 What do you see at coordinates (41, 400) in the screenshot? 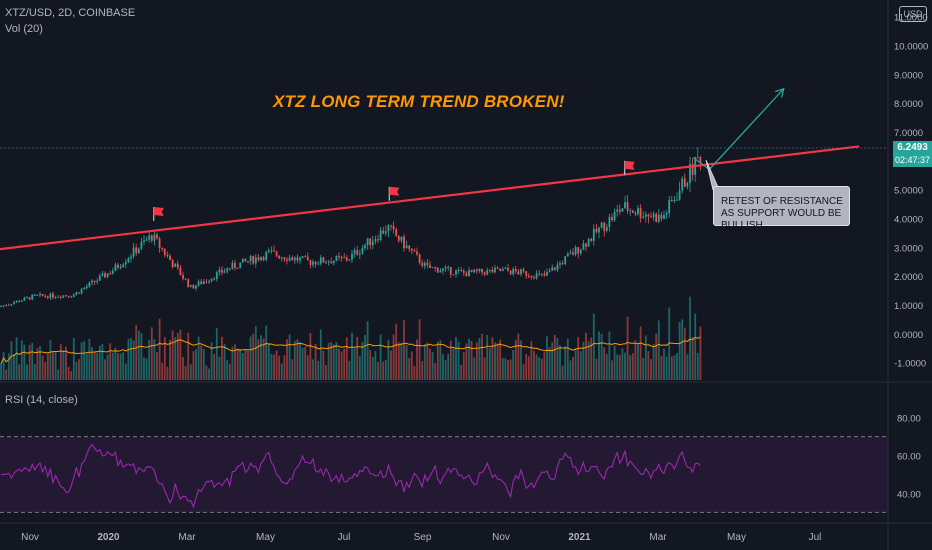
I see `rsi-legend: RSI (14, close)` at bounding box center [41, 400].